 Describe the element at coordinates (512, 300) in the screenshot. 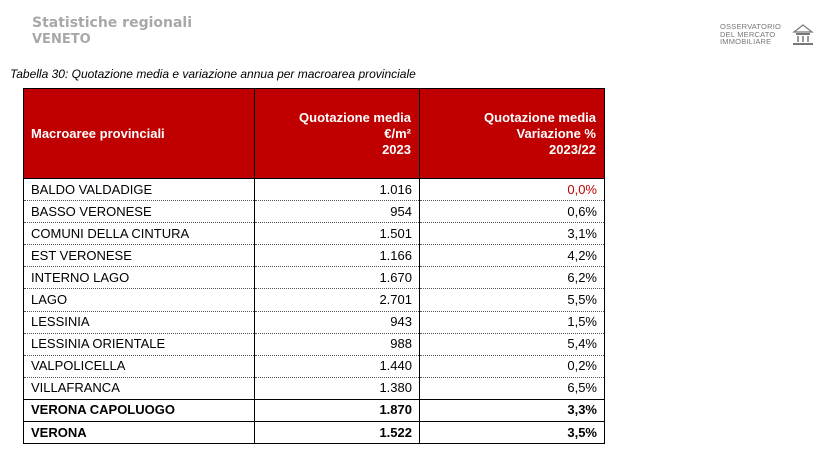

I see `row-variation: 5,5%` at that location.